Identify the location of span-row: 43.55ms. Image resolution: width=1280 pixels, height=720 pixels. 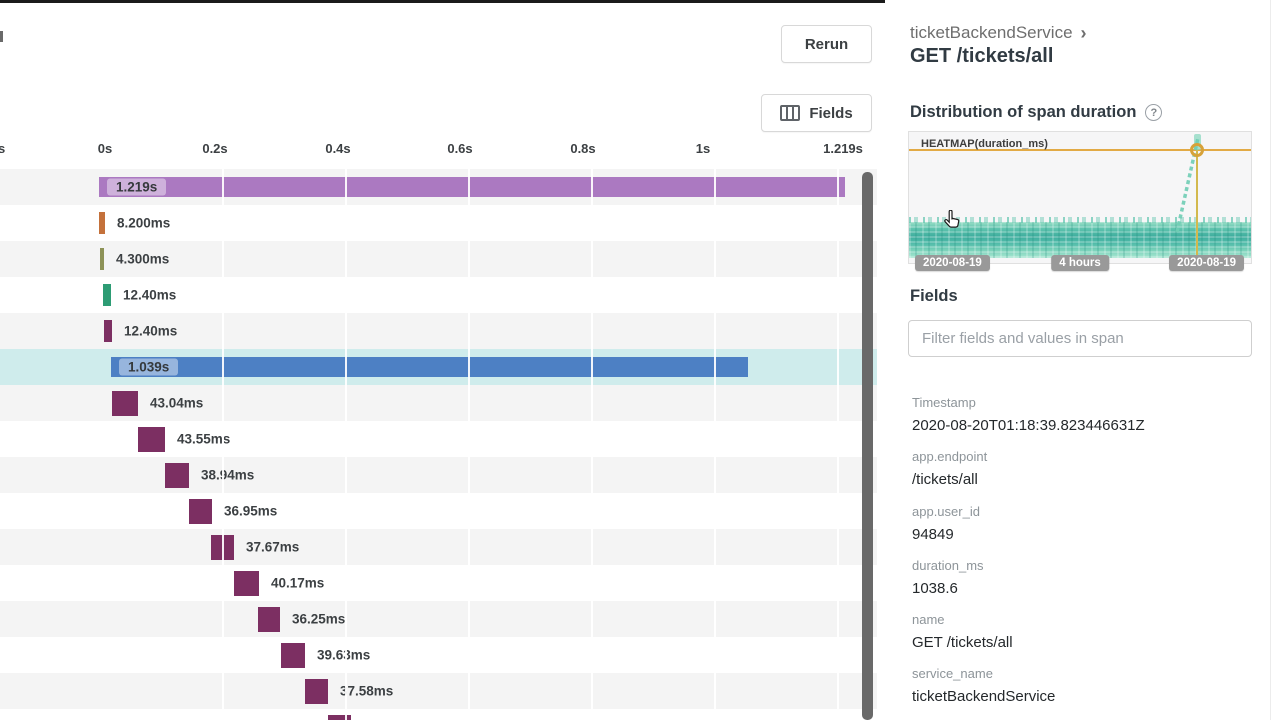
(438, 439).